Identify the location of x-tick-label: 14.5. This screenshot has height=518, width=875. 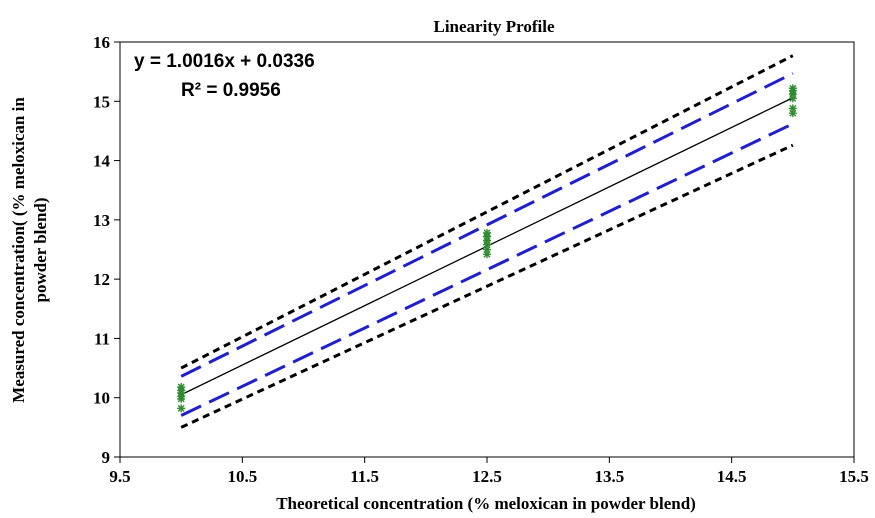
(732, 476).